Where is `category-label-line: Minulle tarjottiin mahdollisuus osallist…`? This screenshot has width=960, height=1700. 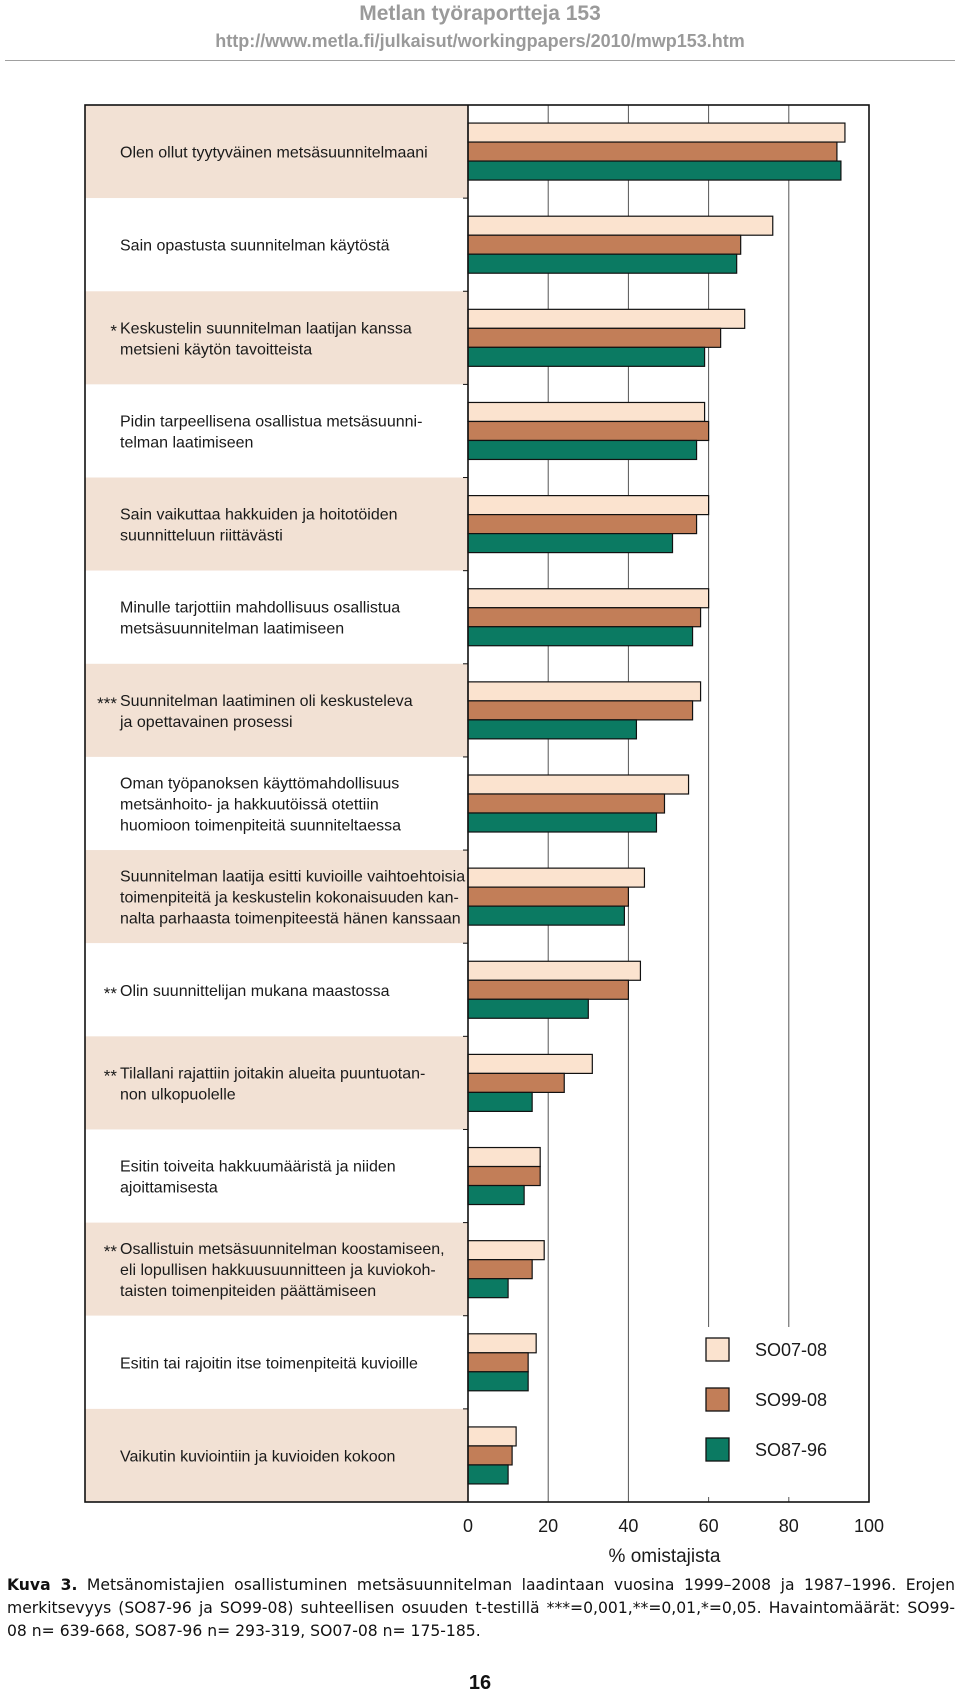 category-label-line: Minulle tarjottiin mahdollisuus osallist… is located at coordinates (260, 608).